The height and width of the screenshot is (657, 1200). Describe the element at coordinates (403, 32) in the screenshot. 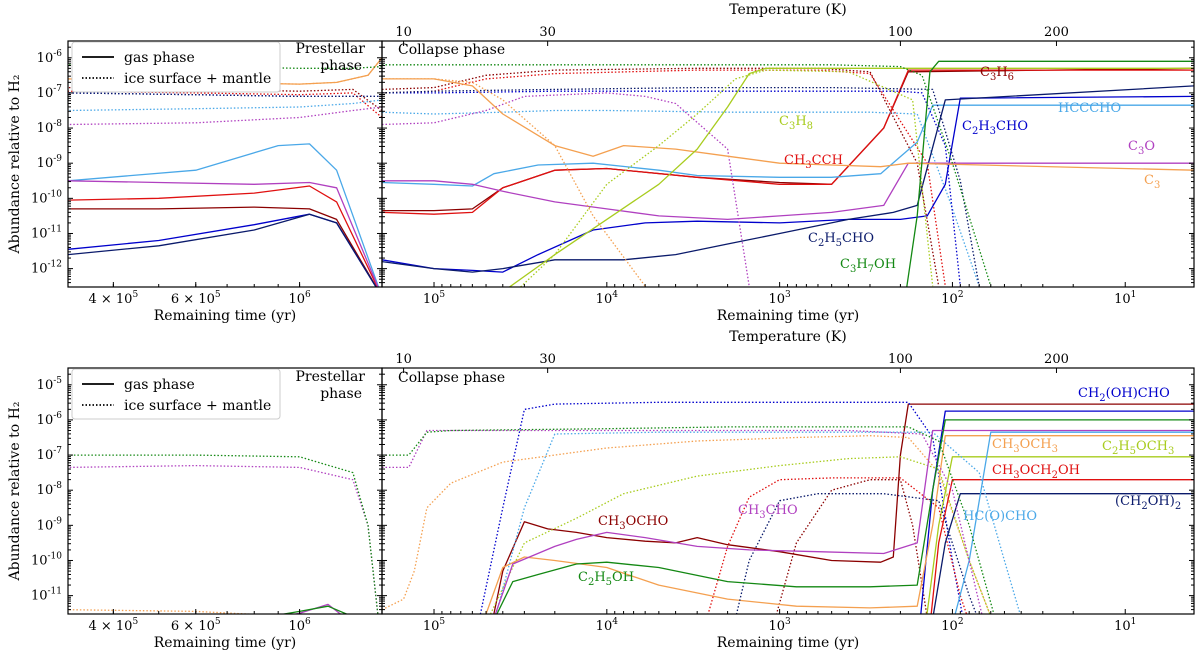

I see `temperature-tick-label: 10` at that location.